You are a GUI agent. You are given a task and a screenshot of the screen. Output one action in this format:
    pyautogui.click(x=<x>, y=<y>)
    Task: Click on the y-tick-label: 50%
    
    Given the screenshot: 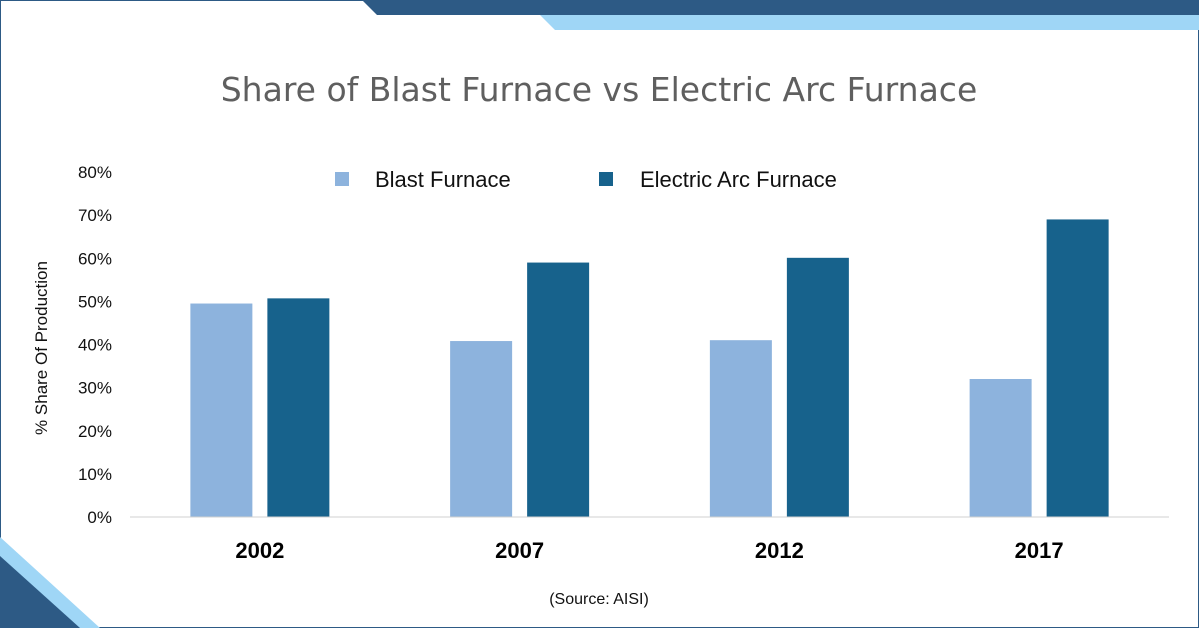 What is the action you would take?
    pyautogui.click(x=95, y=301)
    